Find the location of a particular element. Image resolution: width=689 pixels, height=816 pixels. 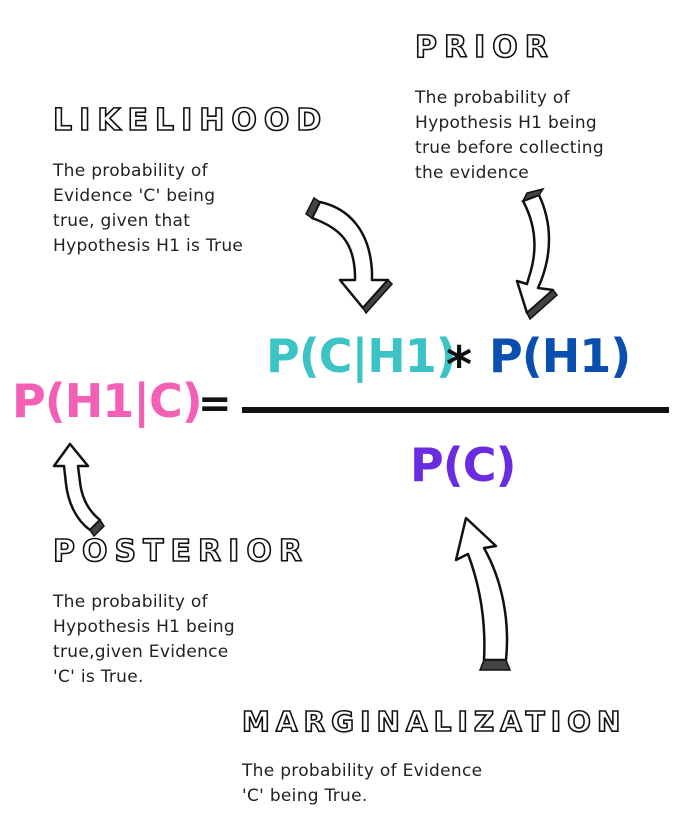

prior-line: true before collecting is located at coordinates (509, 148).